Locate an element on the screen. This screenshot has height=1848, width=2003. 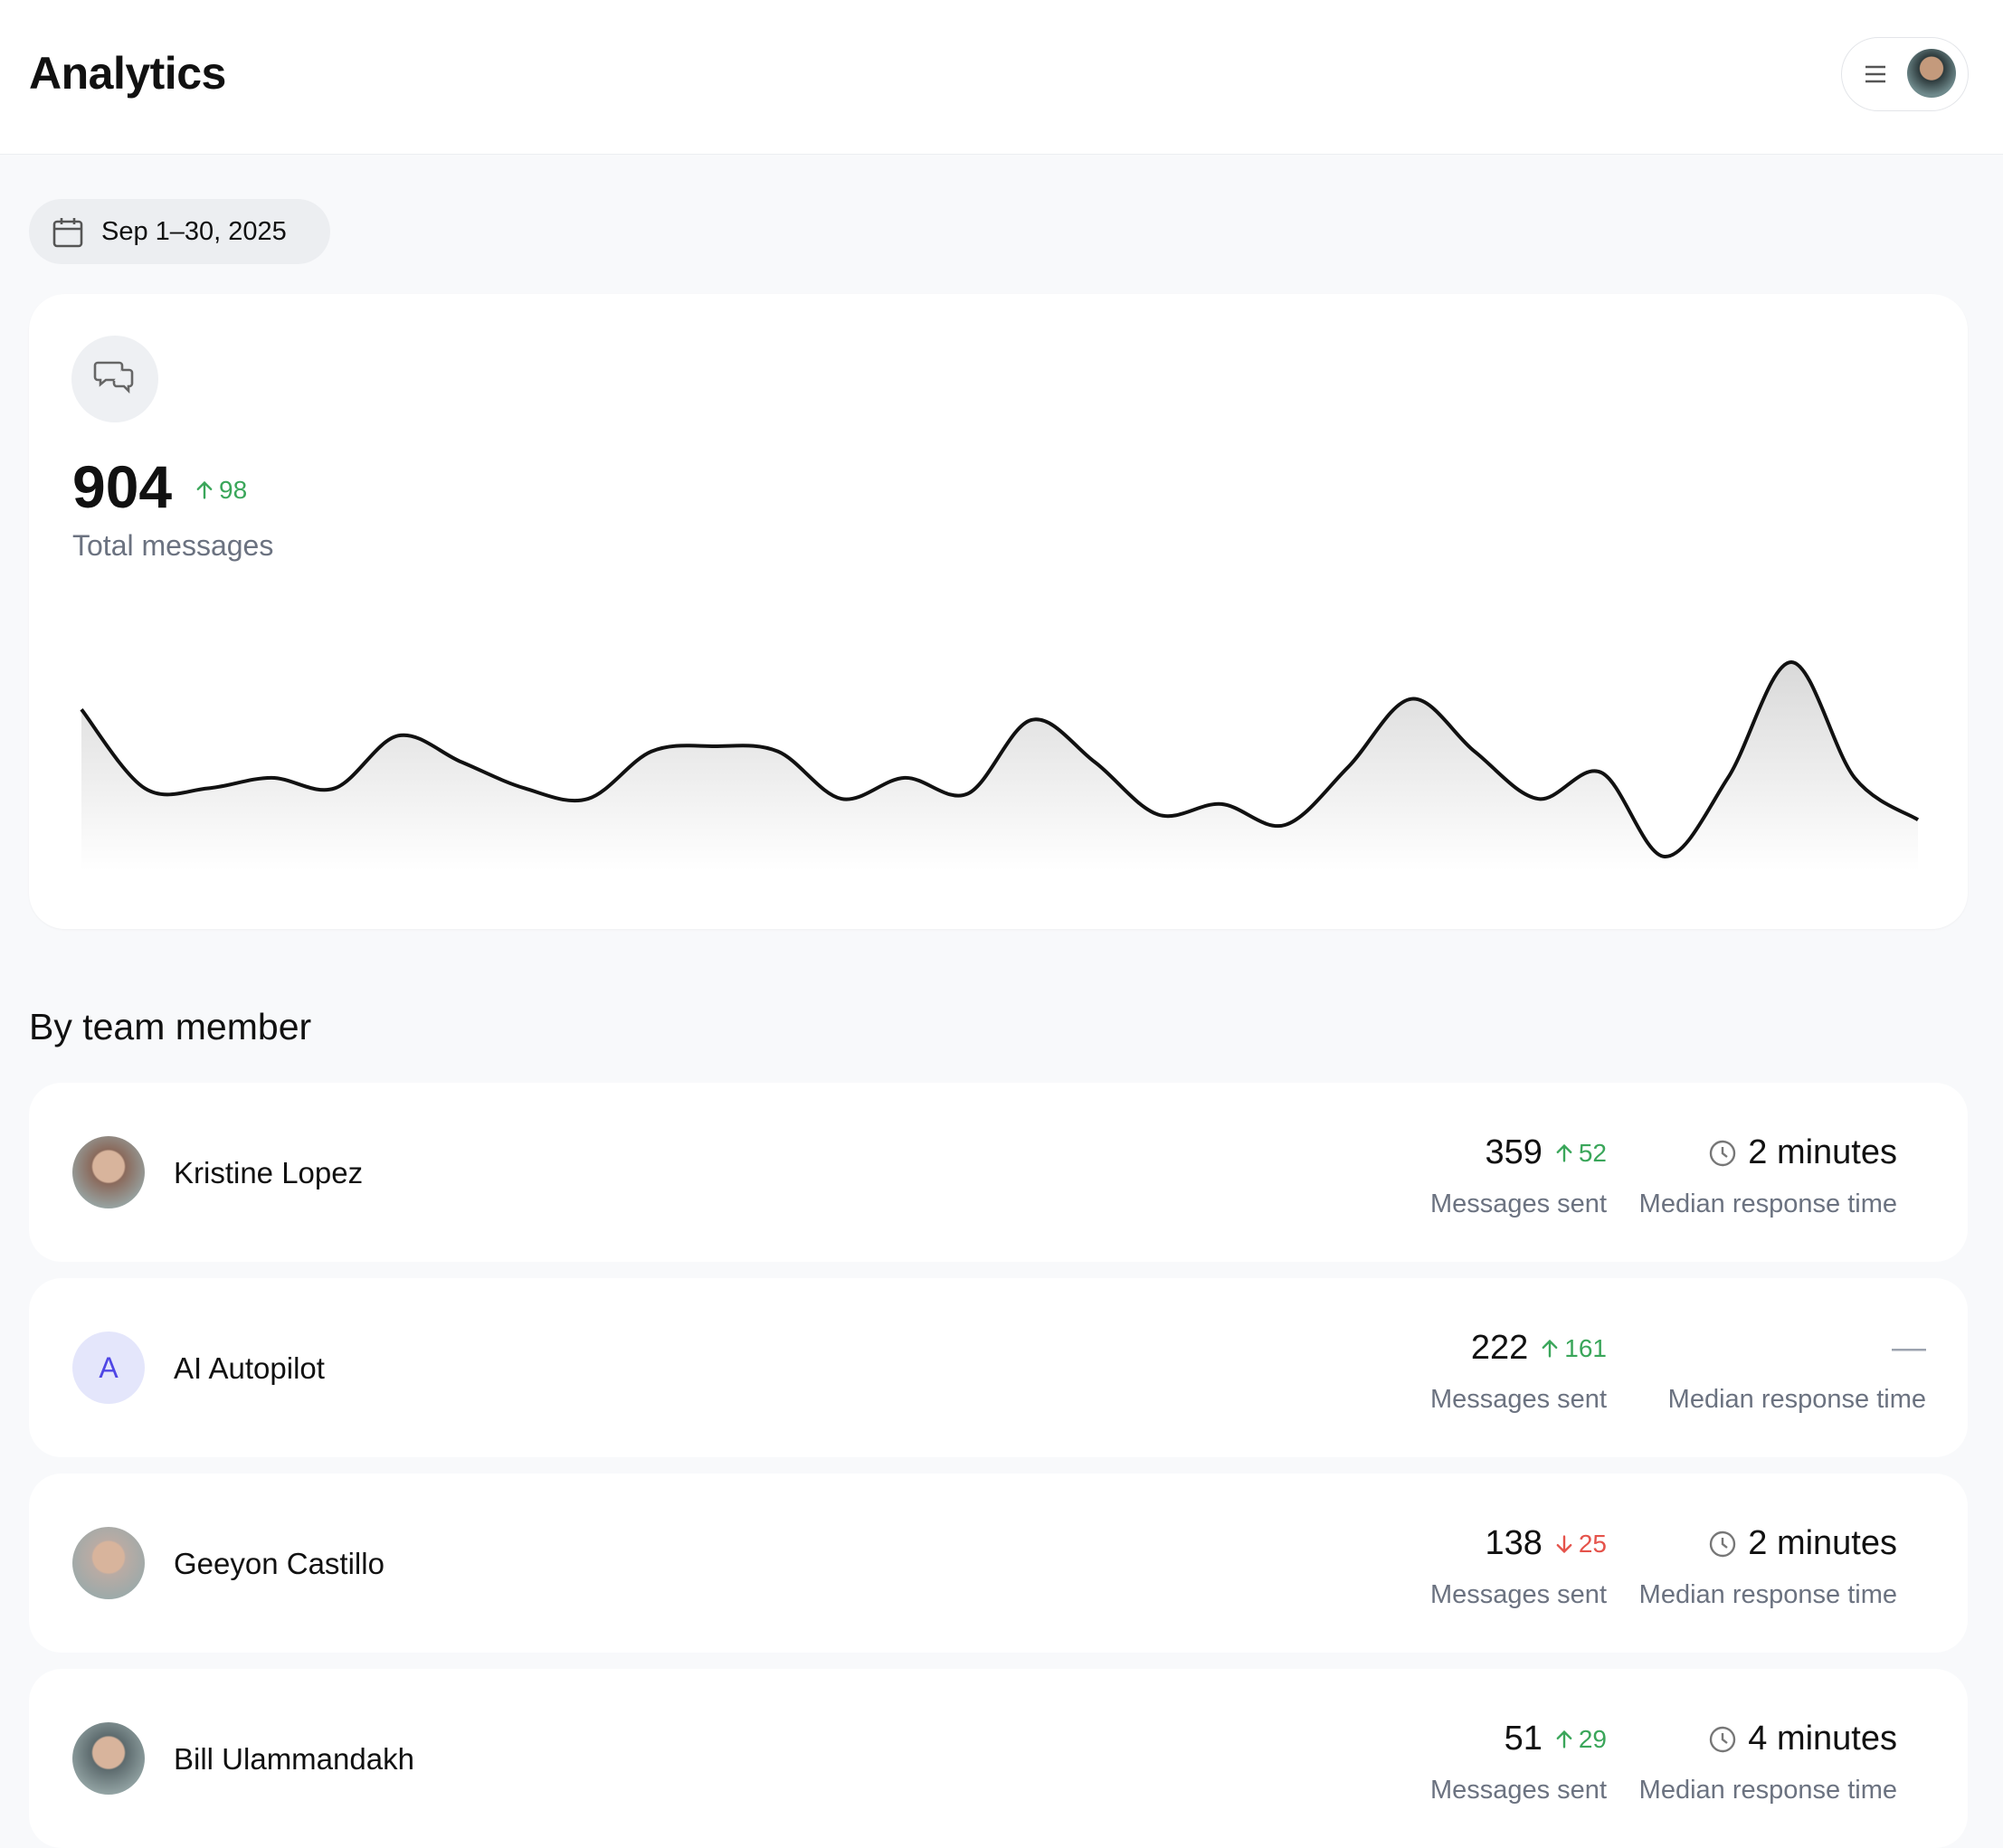
header is located at coordinates (1001, 78).